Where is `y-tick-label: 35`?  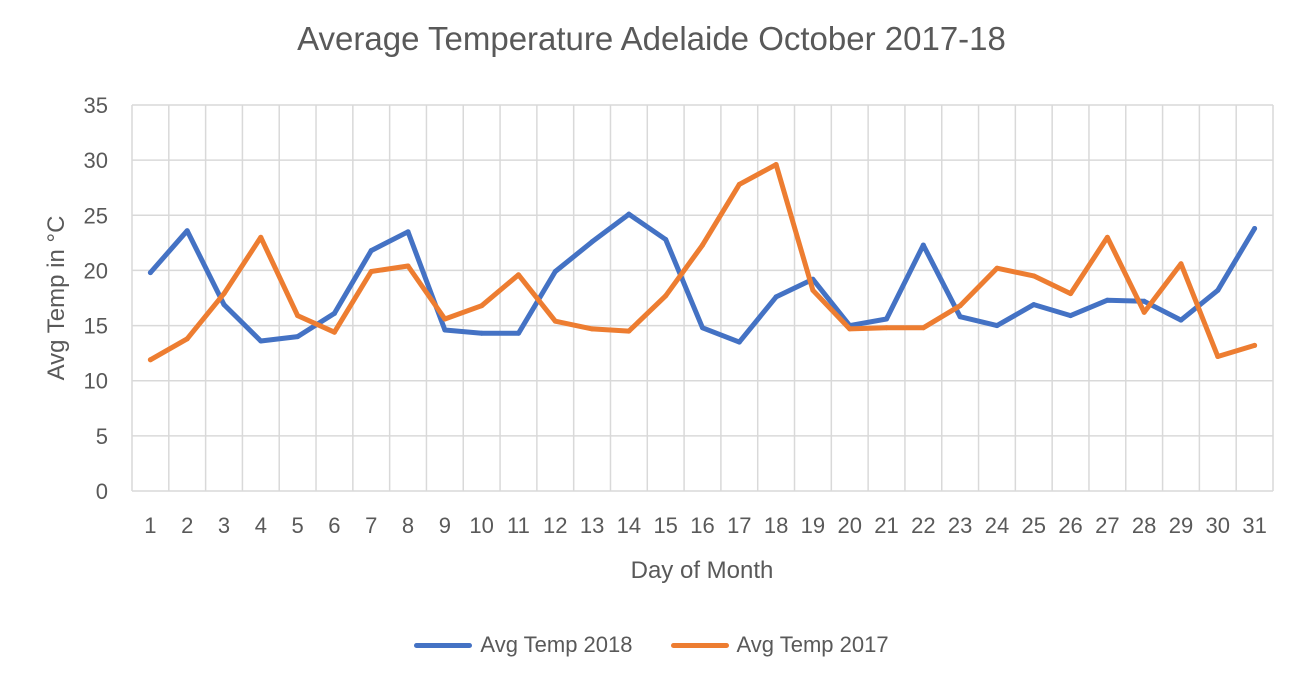
y-tick-label: 35 is located at coordinates (96, 105).